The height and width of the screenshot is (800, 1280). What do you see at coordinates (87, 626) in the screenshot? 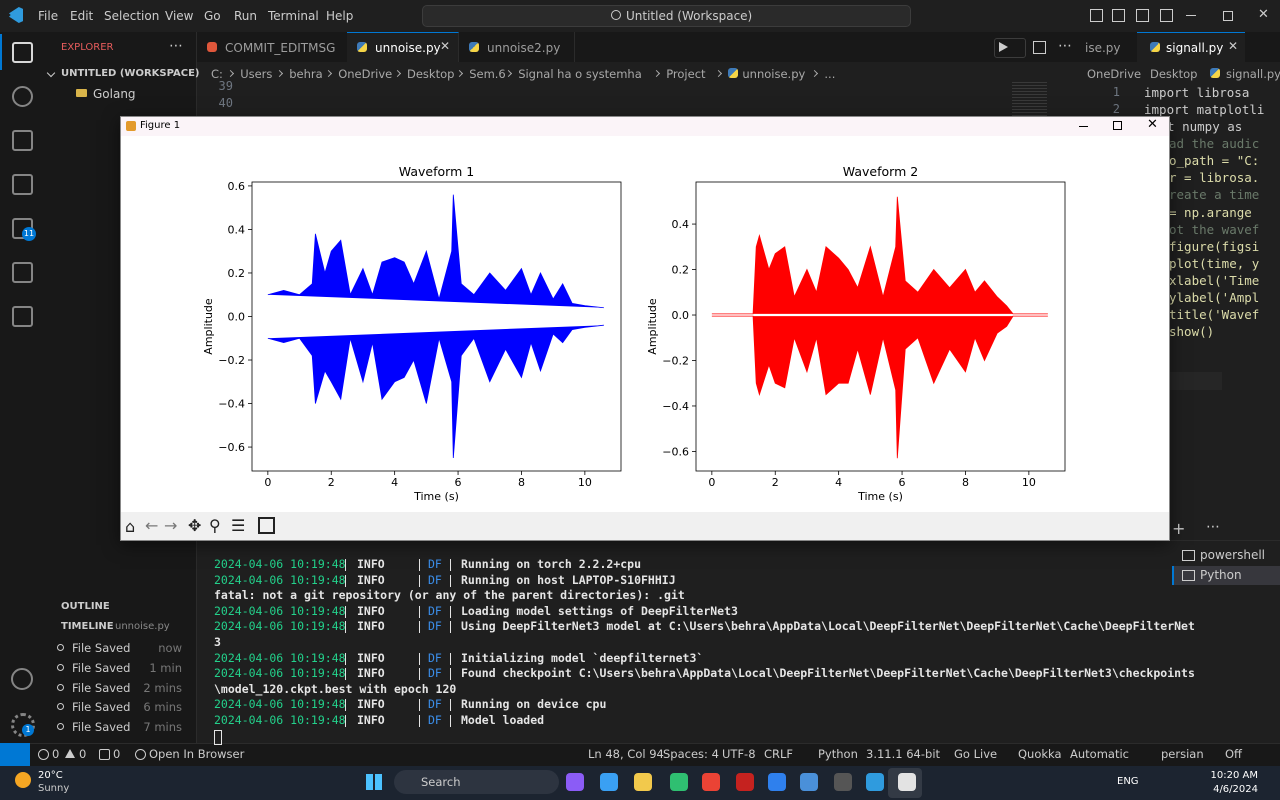
I see `timeline-header: TIMELINE` at bounding box center [87, 626].